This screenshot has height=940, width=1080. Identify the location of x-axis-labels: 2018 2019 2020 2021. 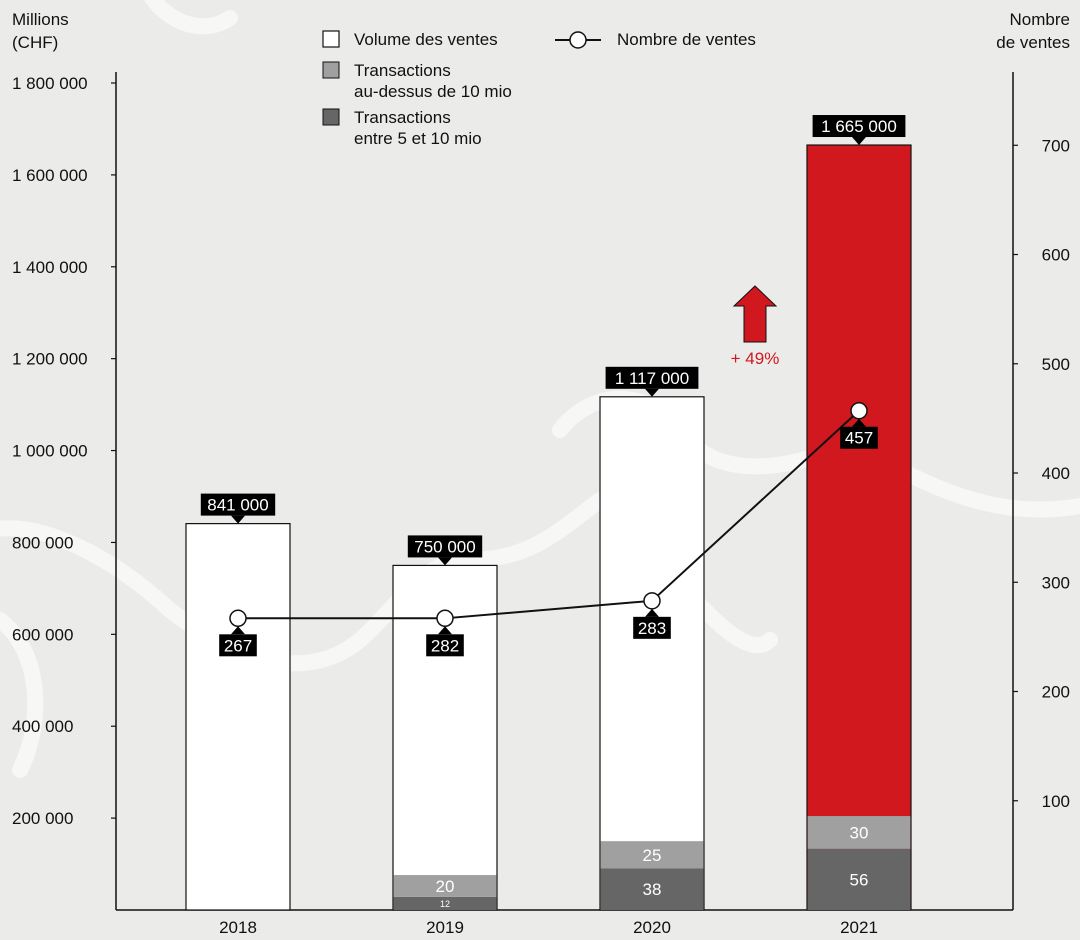
(548, 927).